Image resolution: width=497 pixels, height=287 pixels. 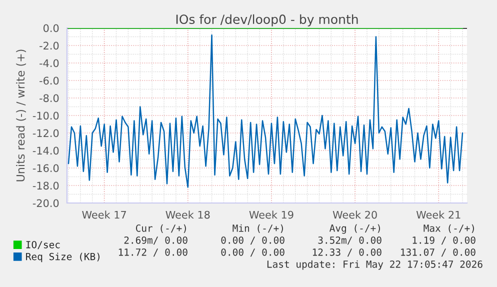 What do you see at coordinates (45, 203) in the screenshot?
I see `y-tick-label: -20.0` at bounding box center [45, 203].